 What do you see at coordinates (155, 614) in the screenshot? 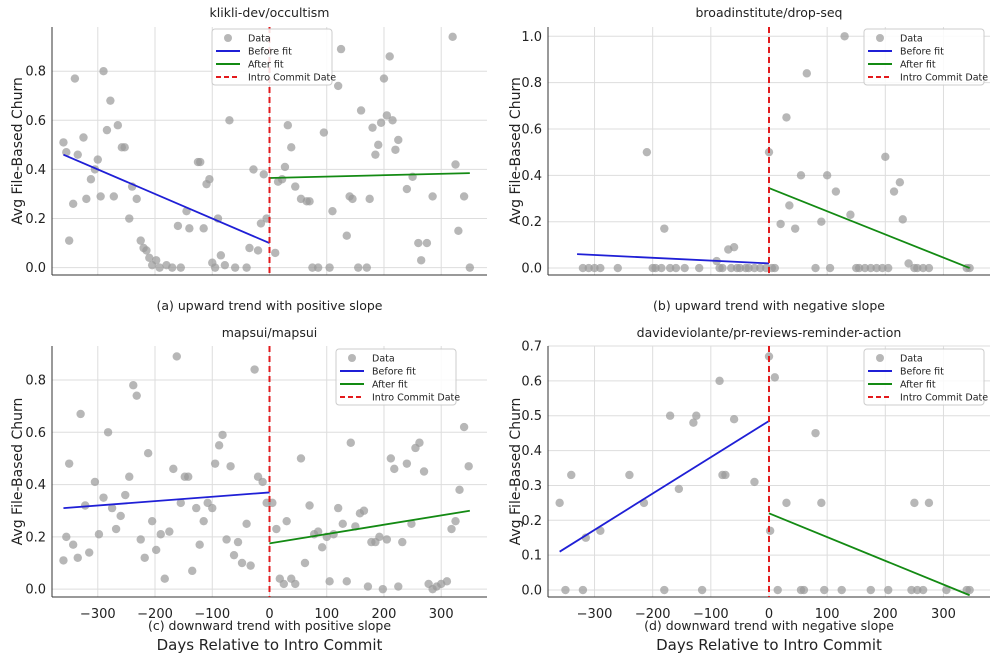
I see `x-tick-label: −200` at bounding box center [155, 614].